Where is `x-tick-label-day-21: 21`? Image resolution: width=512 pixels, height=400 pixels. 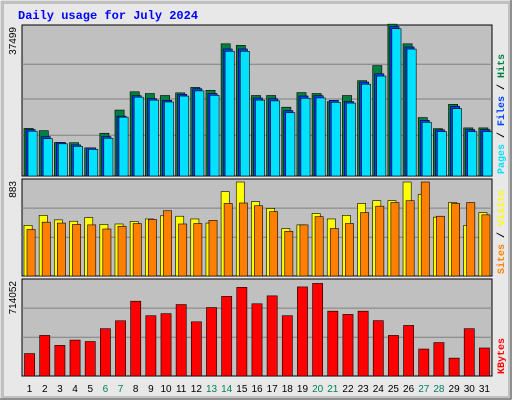 x-tick-label-day-21: 21 is located at coordinates (333, 389).